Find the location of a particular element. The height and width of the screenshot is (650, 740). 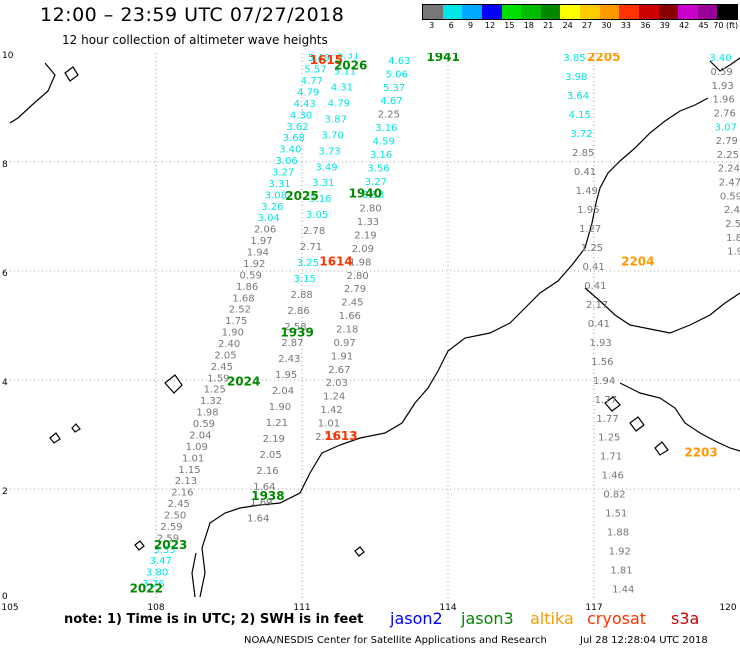

wave-height-value: 3.64 is located at coordinates (578, 96).